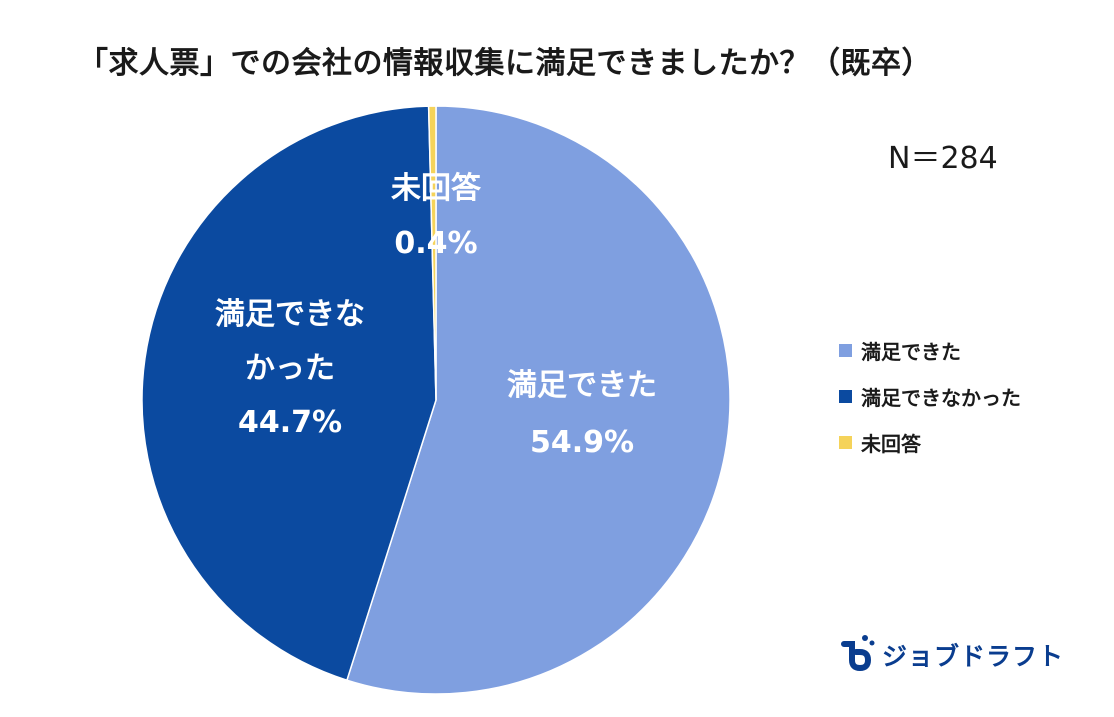 The width and height of the screenshot is (1114, 717). I want to click on legend-item-0: 満足できた, so click(930, 350).